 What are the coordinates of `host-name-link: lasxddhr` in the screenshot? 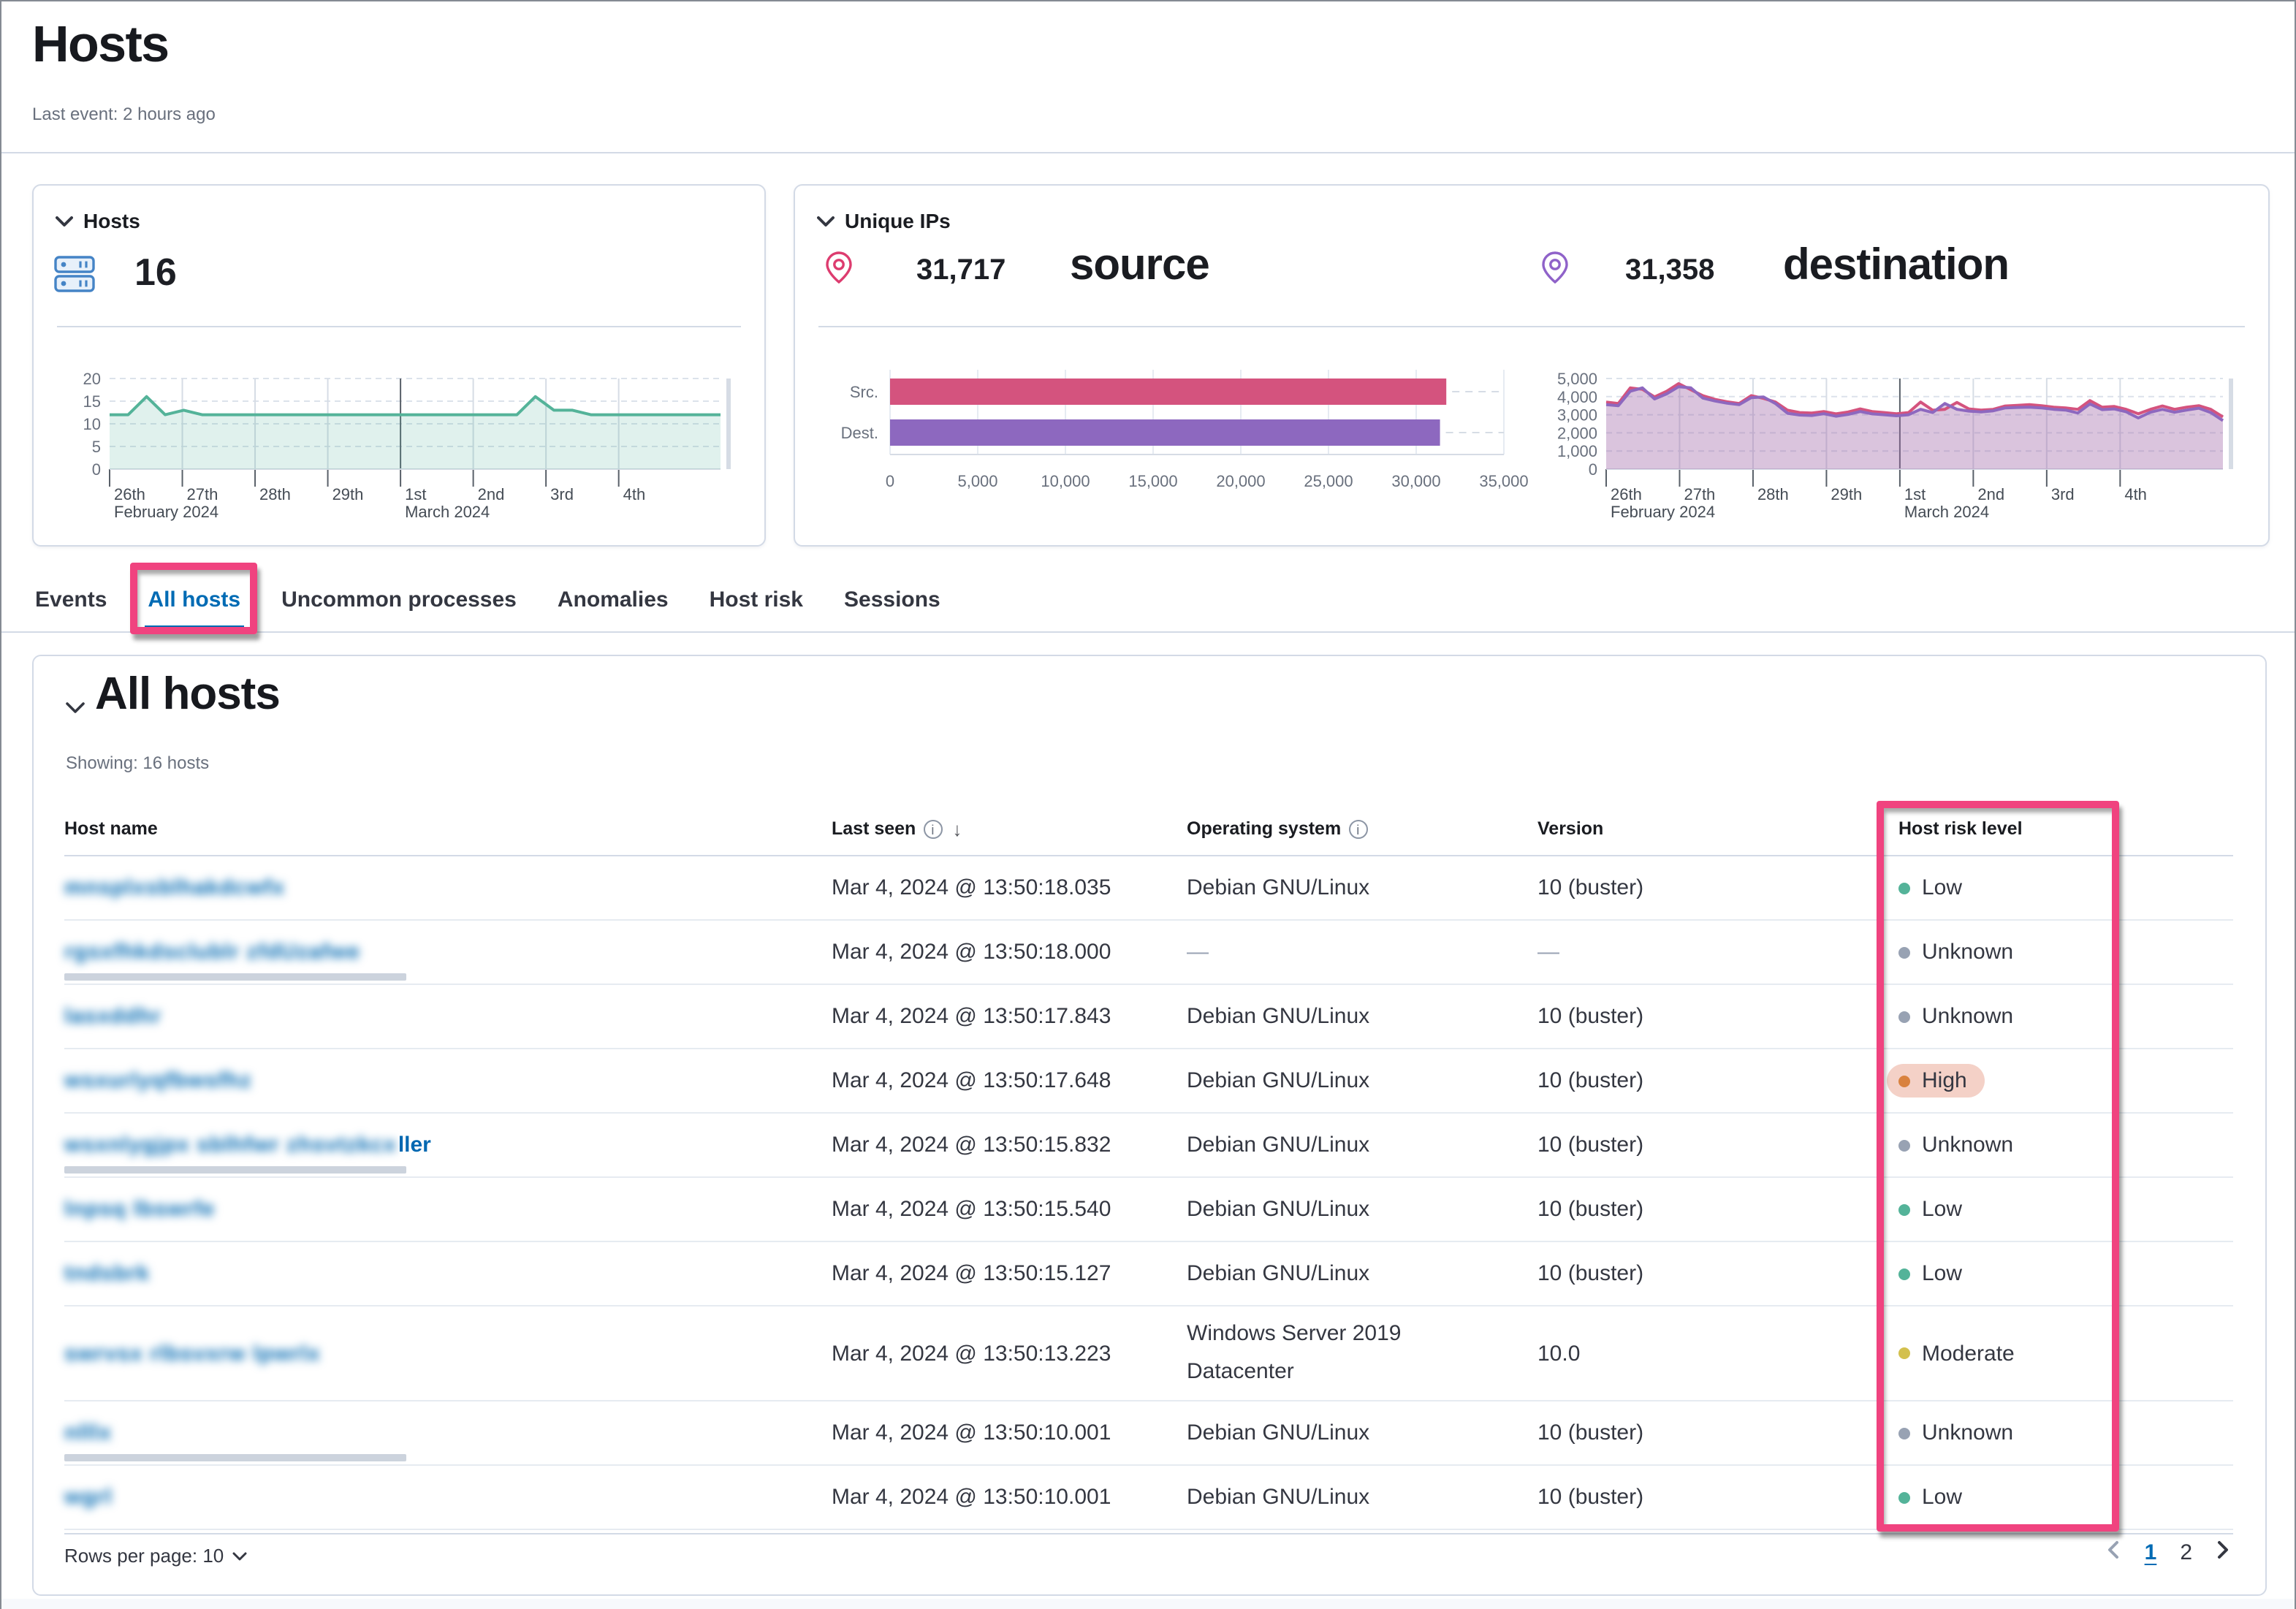 It's located at (112, 1016).